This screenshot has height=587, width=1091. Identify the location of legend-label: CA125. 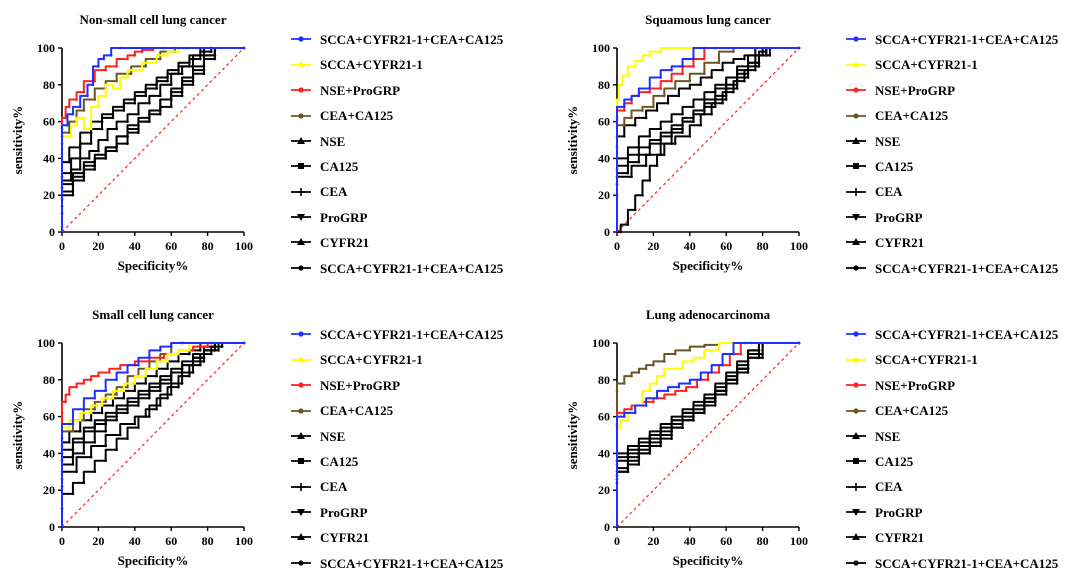
(894, 166).